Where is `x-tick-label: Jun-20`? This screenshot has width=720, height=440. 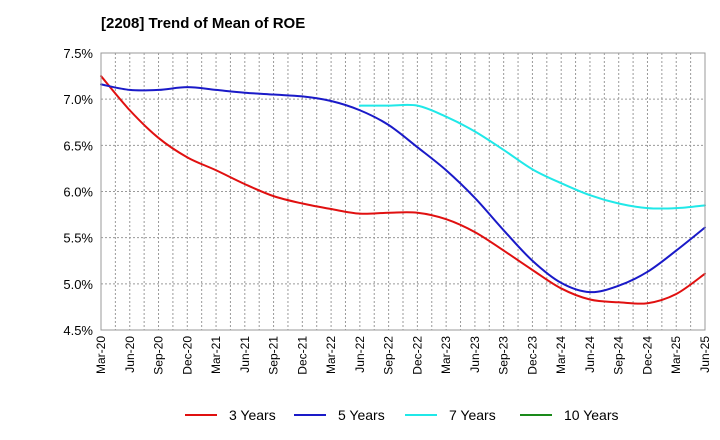
x-tick-label: Jun-20 is located at coordinates (130, 354).